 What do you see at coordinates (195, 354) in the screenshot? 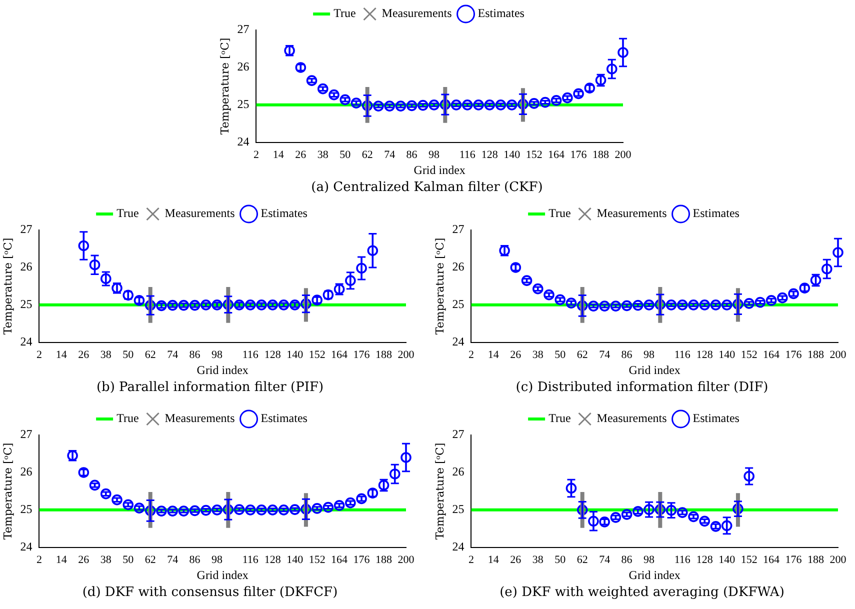
I see `x-tick-label: 86` at bounding box center [195, 354].